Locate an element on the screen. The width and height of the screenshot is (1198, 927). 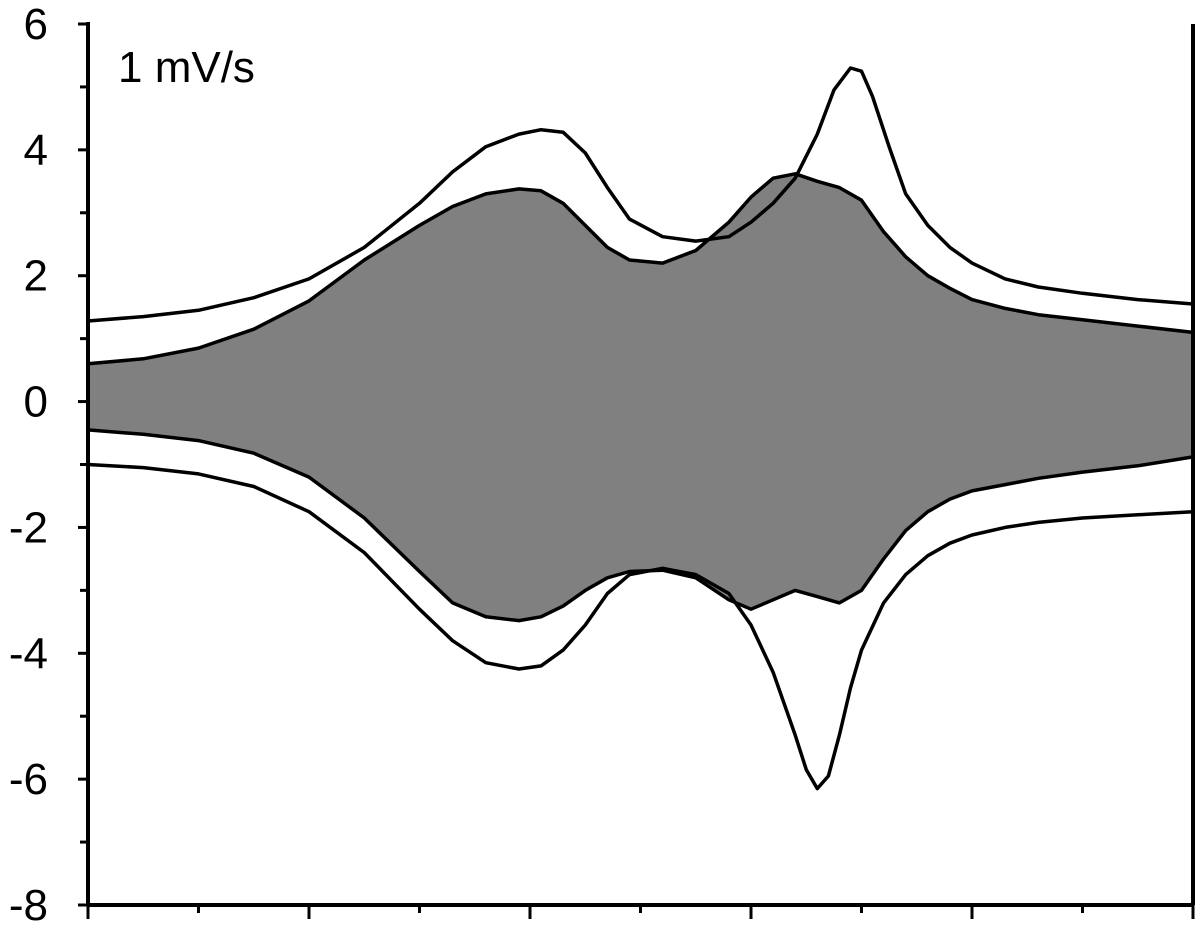
y-tick-label: -8 is located at coordinates (28, 904).